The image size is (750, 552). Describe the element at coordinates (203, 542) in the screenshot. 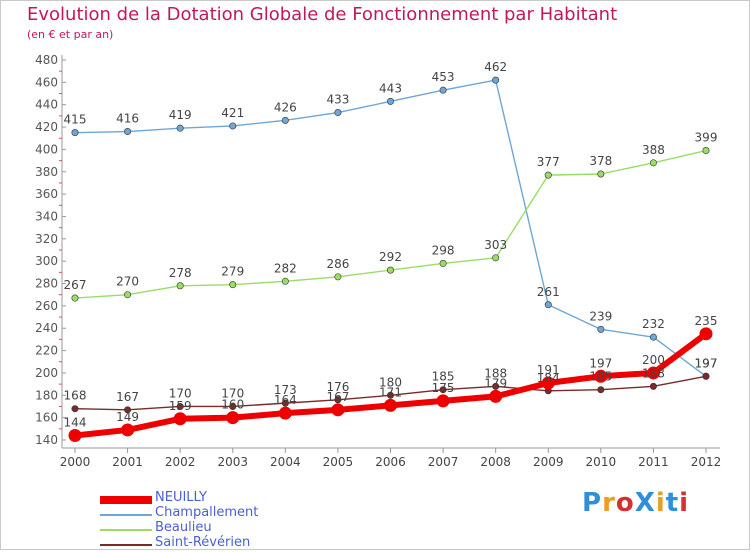

I see `legend-label: Saint-Révérien` at that location.